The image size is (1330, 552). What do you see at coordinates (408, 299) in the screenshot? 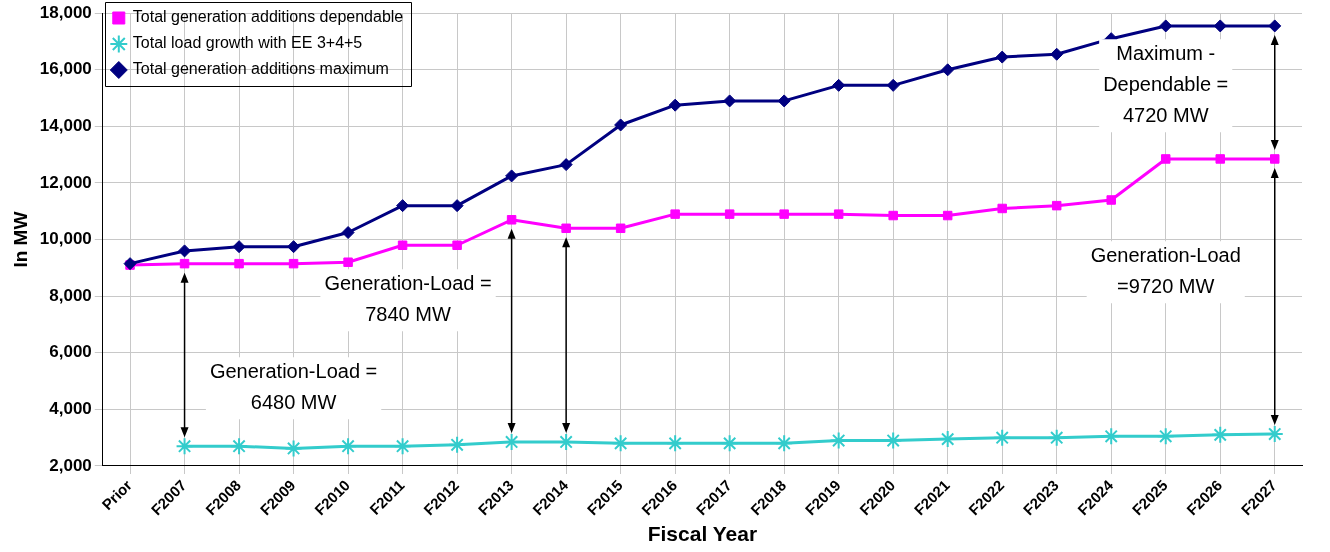
I see `annotation: Generation-Load = 7840 MW` at bounding box center [408, 299].